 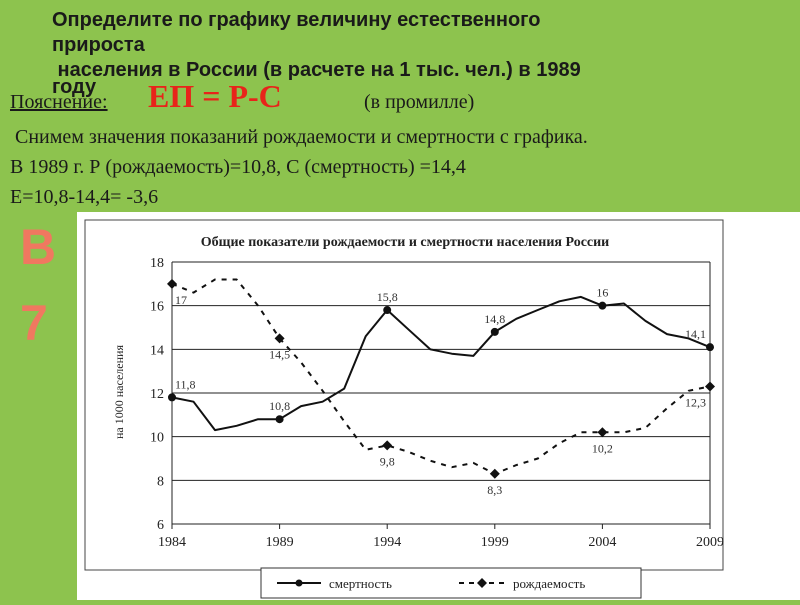 What do you see at coordinates (482, 583) in the screenshot?
I see `legend-marker-birth` at bounding box center [482, 583].